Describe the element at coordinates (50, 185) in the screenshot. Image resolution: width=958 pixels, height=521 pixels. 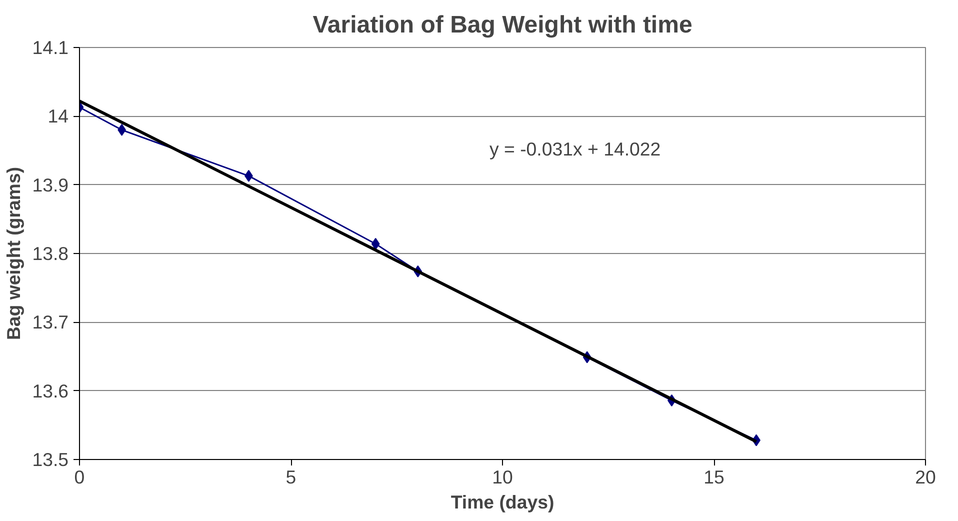
I see `y-tick-label: 13.9` at that location.